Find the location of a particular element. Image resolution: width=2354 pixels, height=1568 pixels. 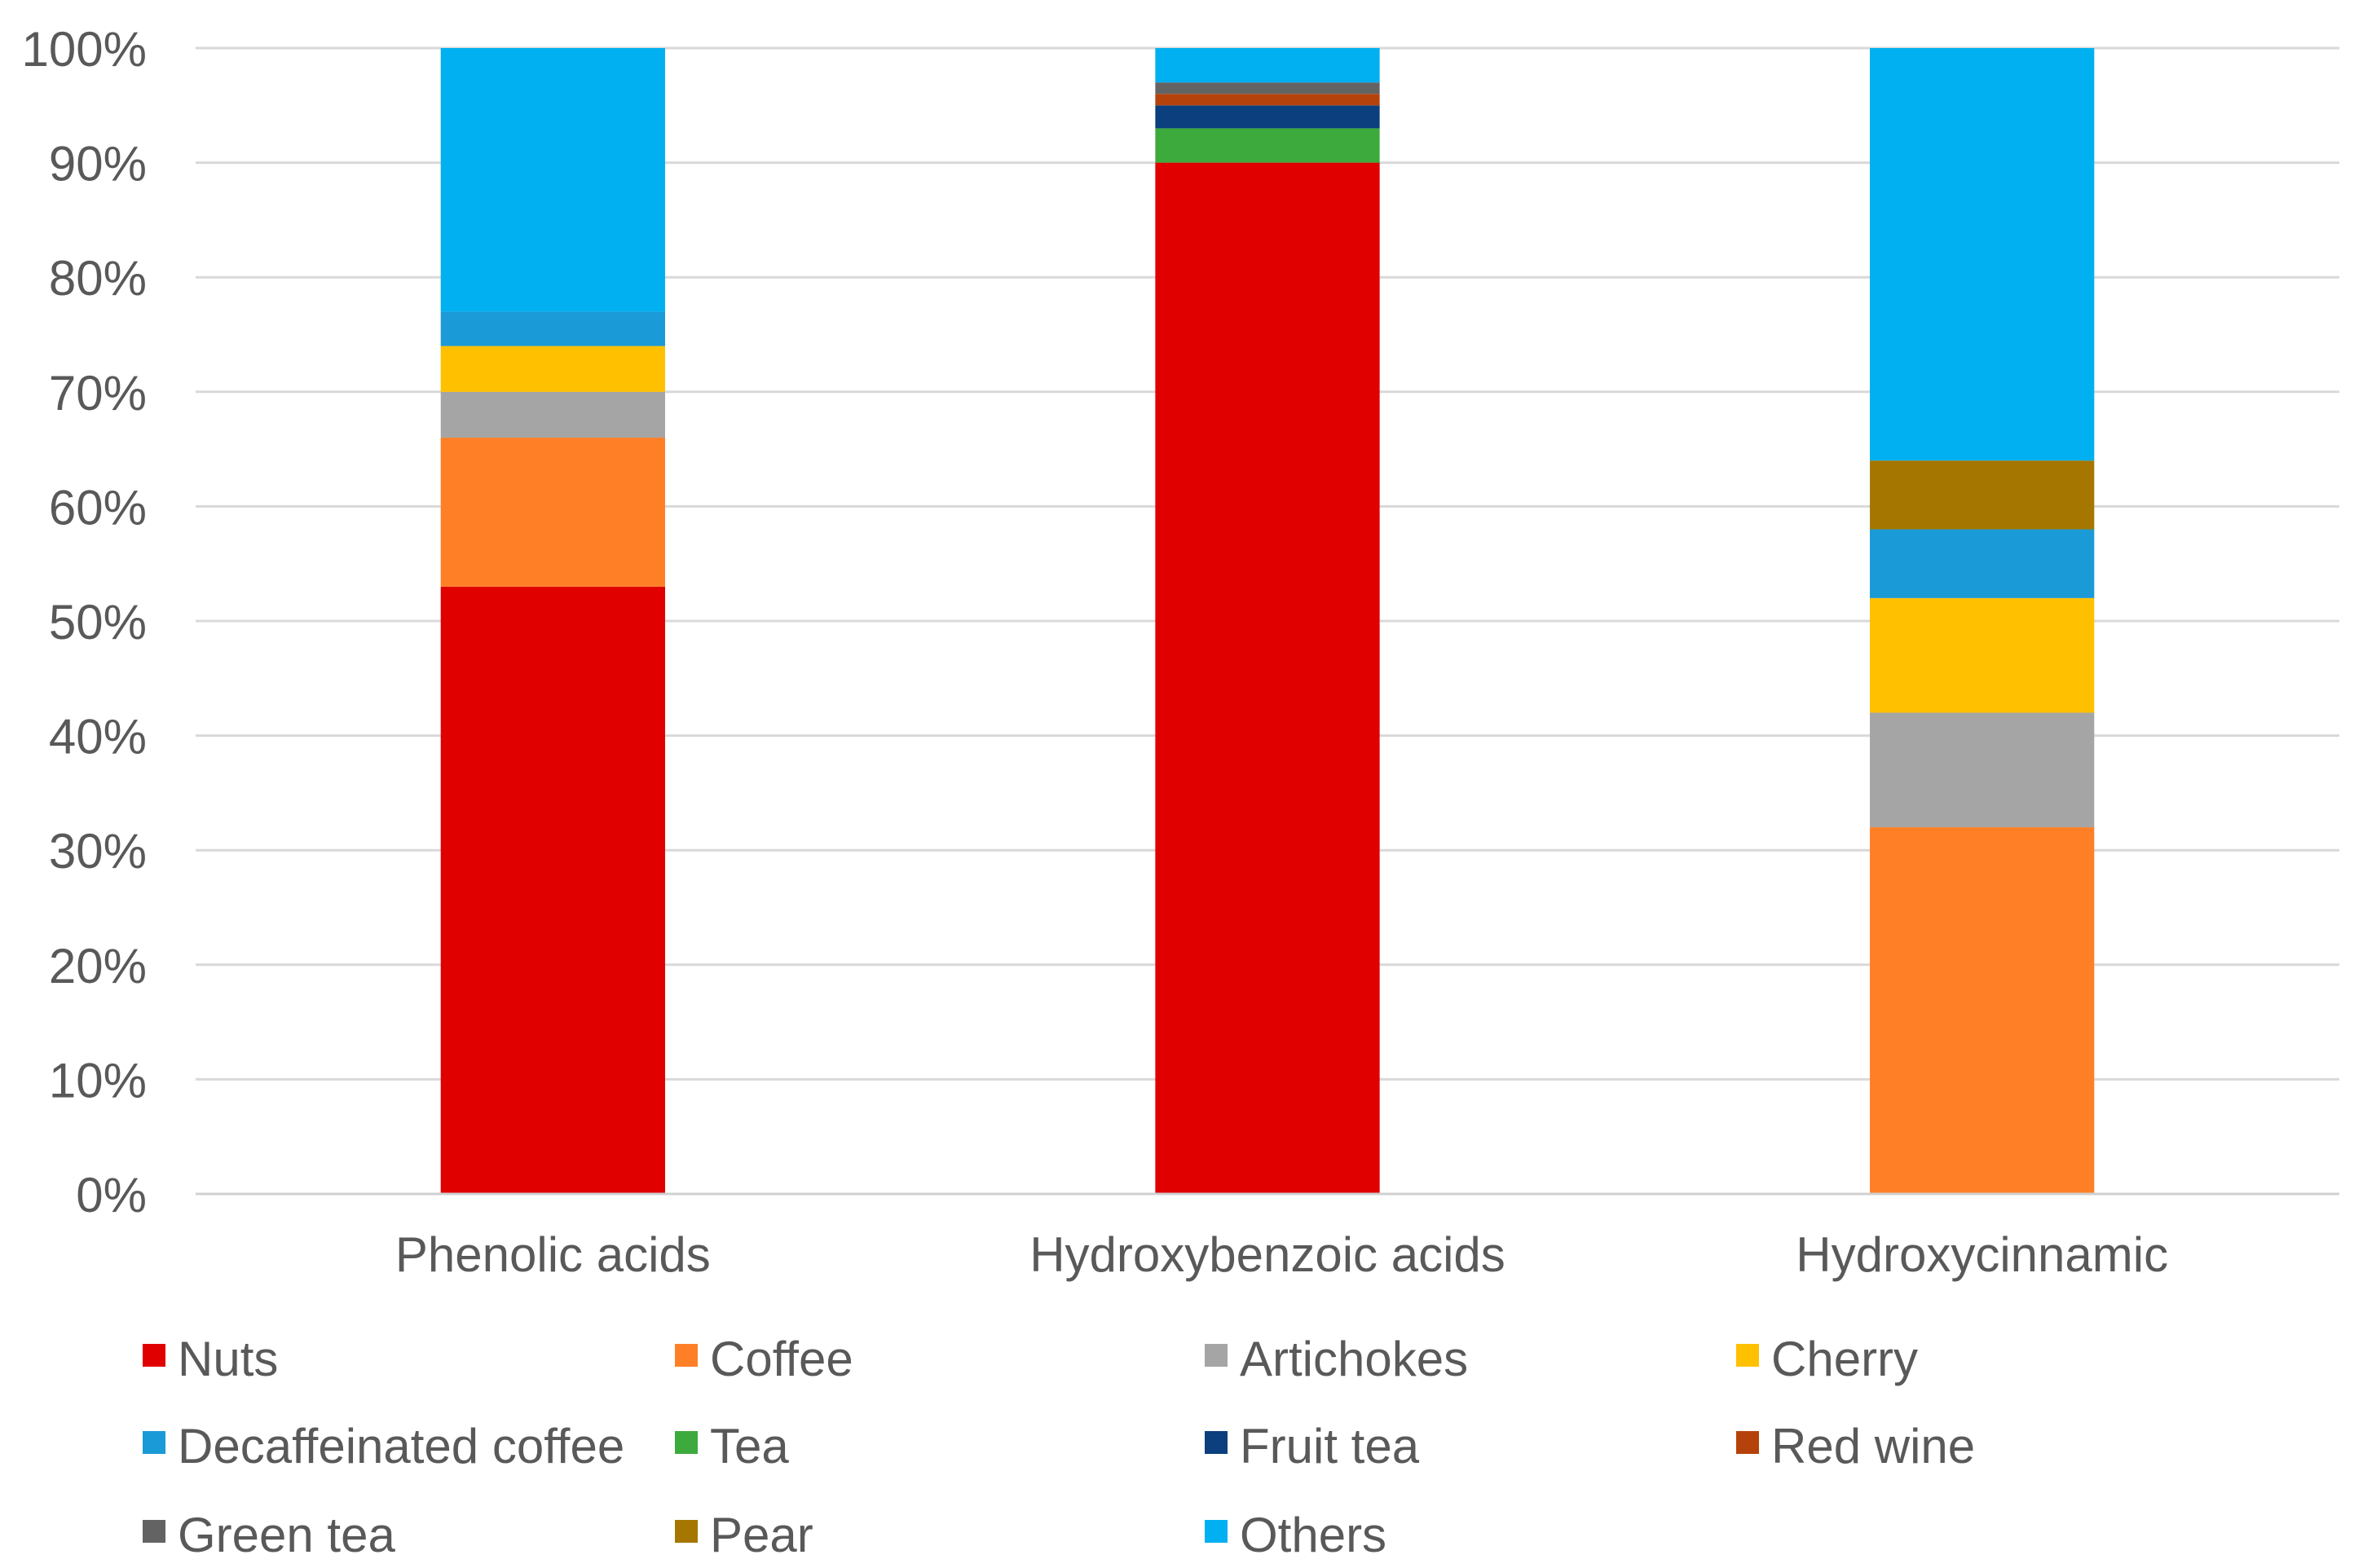

y-tick-label: 50% is located at coordinates (98, 622).